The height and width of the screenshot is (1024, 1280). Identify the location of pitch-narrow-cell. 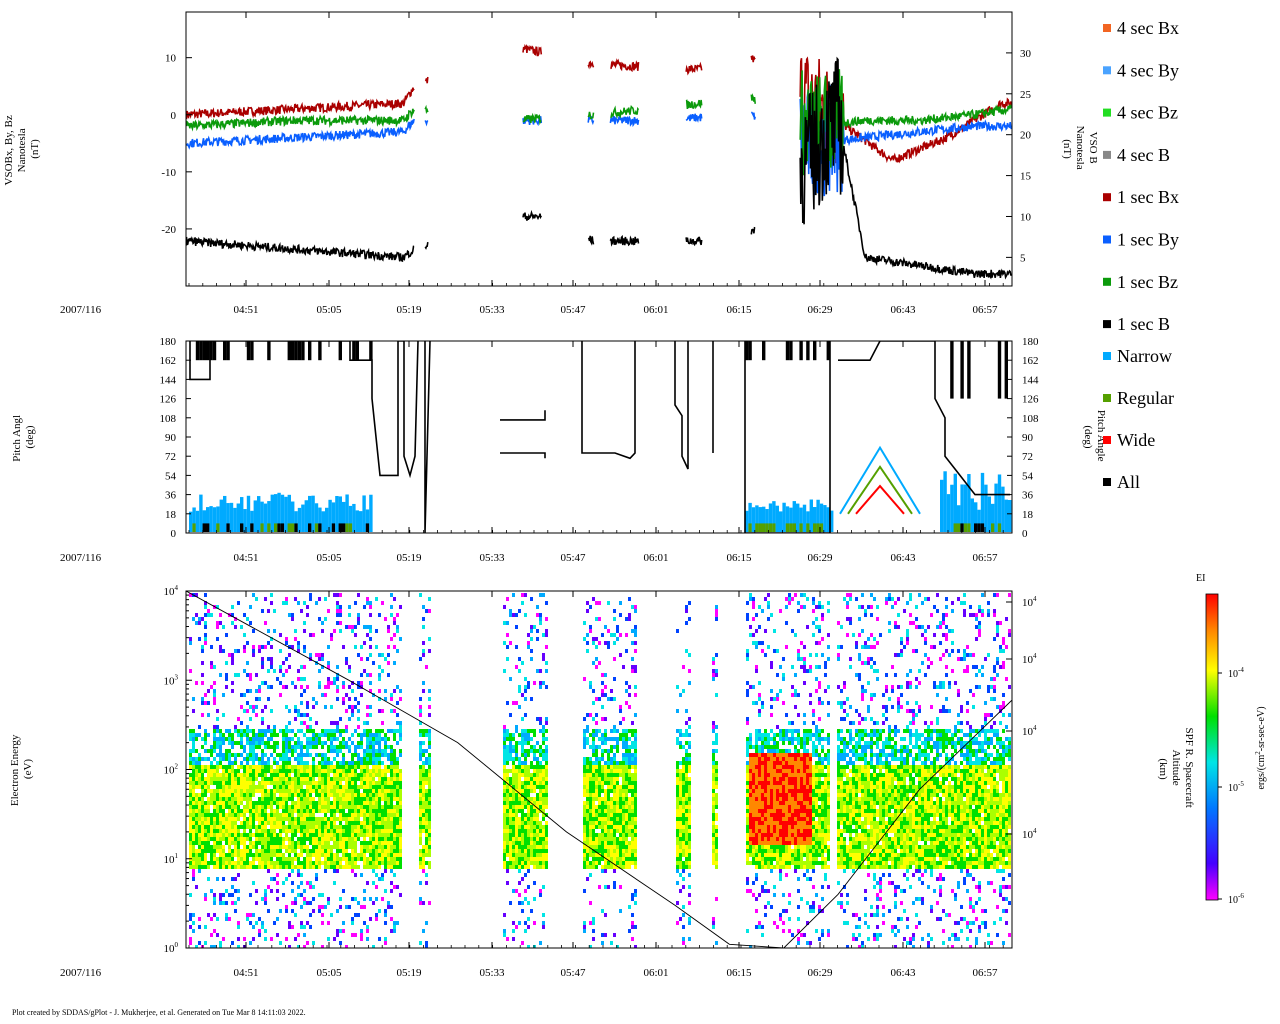
(367, 520).